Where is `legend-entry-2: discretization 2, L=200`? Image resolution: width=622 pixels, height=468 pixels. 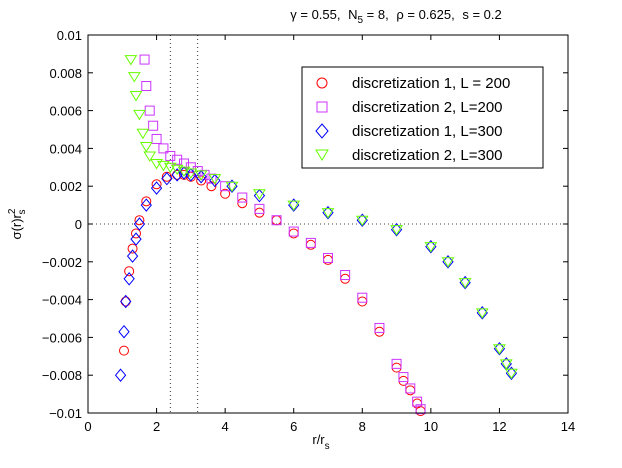
legend-entry-2: discretization 2, L=200 is located at coordinates (409, 107).